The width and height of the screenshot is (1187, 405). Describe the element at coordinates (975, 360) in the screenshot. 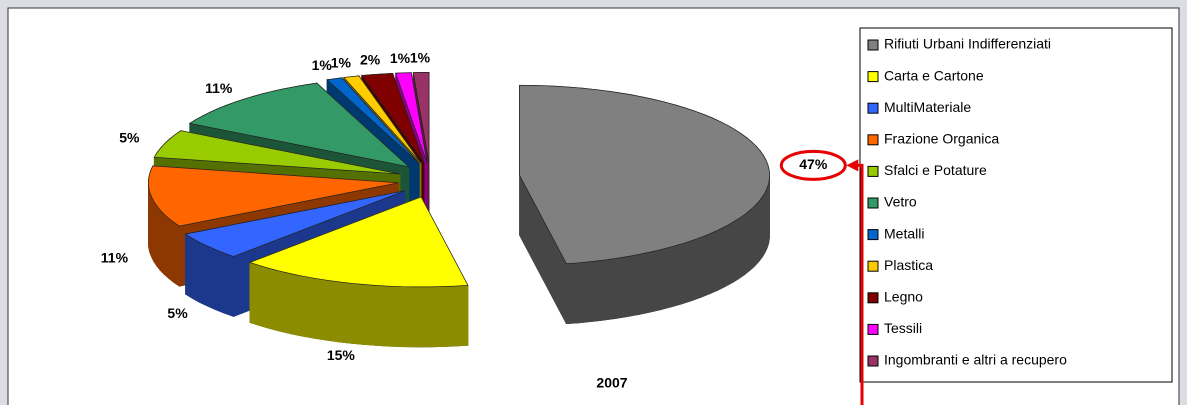

I see `legend-label: Ingombranti e altri a recupero` at that location.